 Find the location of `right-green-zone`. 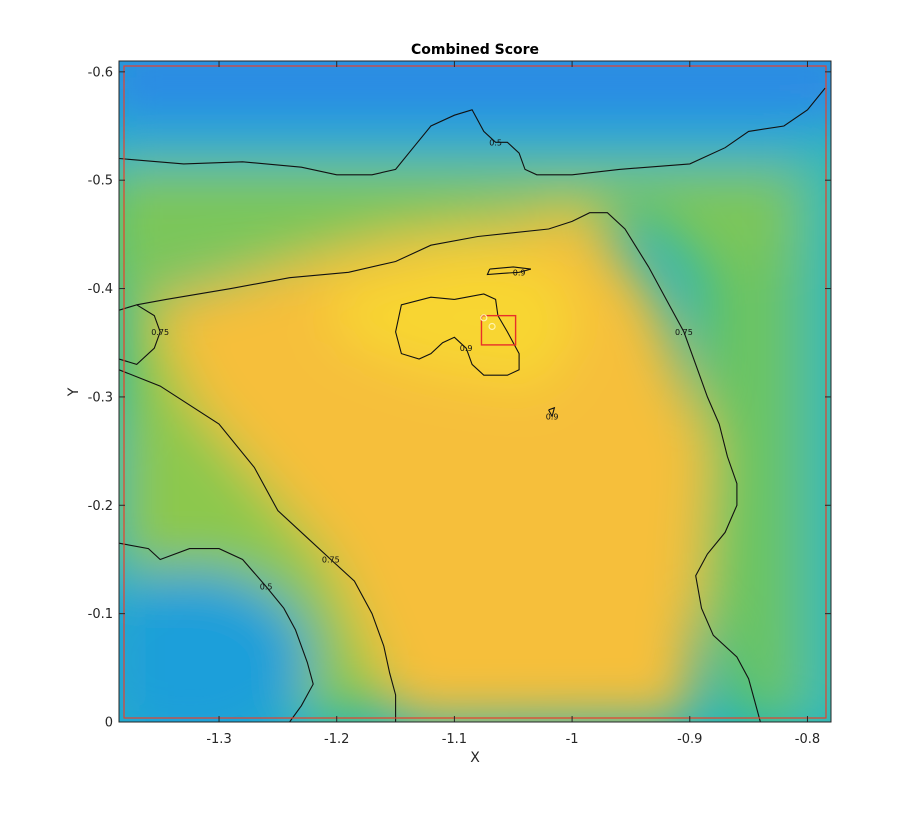

right-green-zone is located at coordinates (765, 491).